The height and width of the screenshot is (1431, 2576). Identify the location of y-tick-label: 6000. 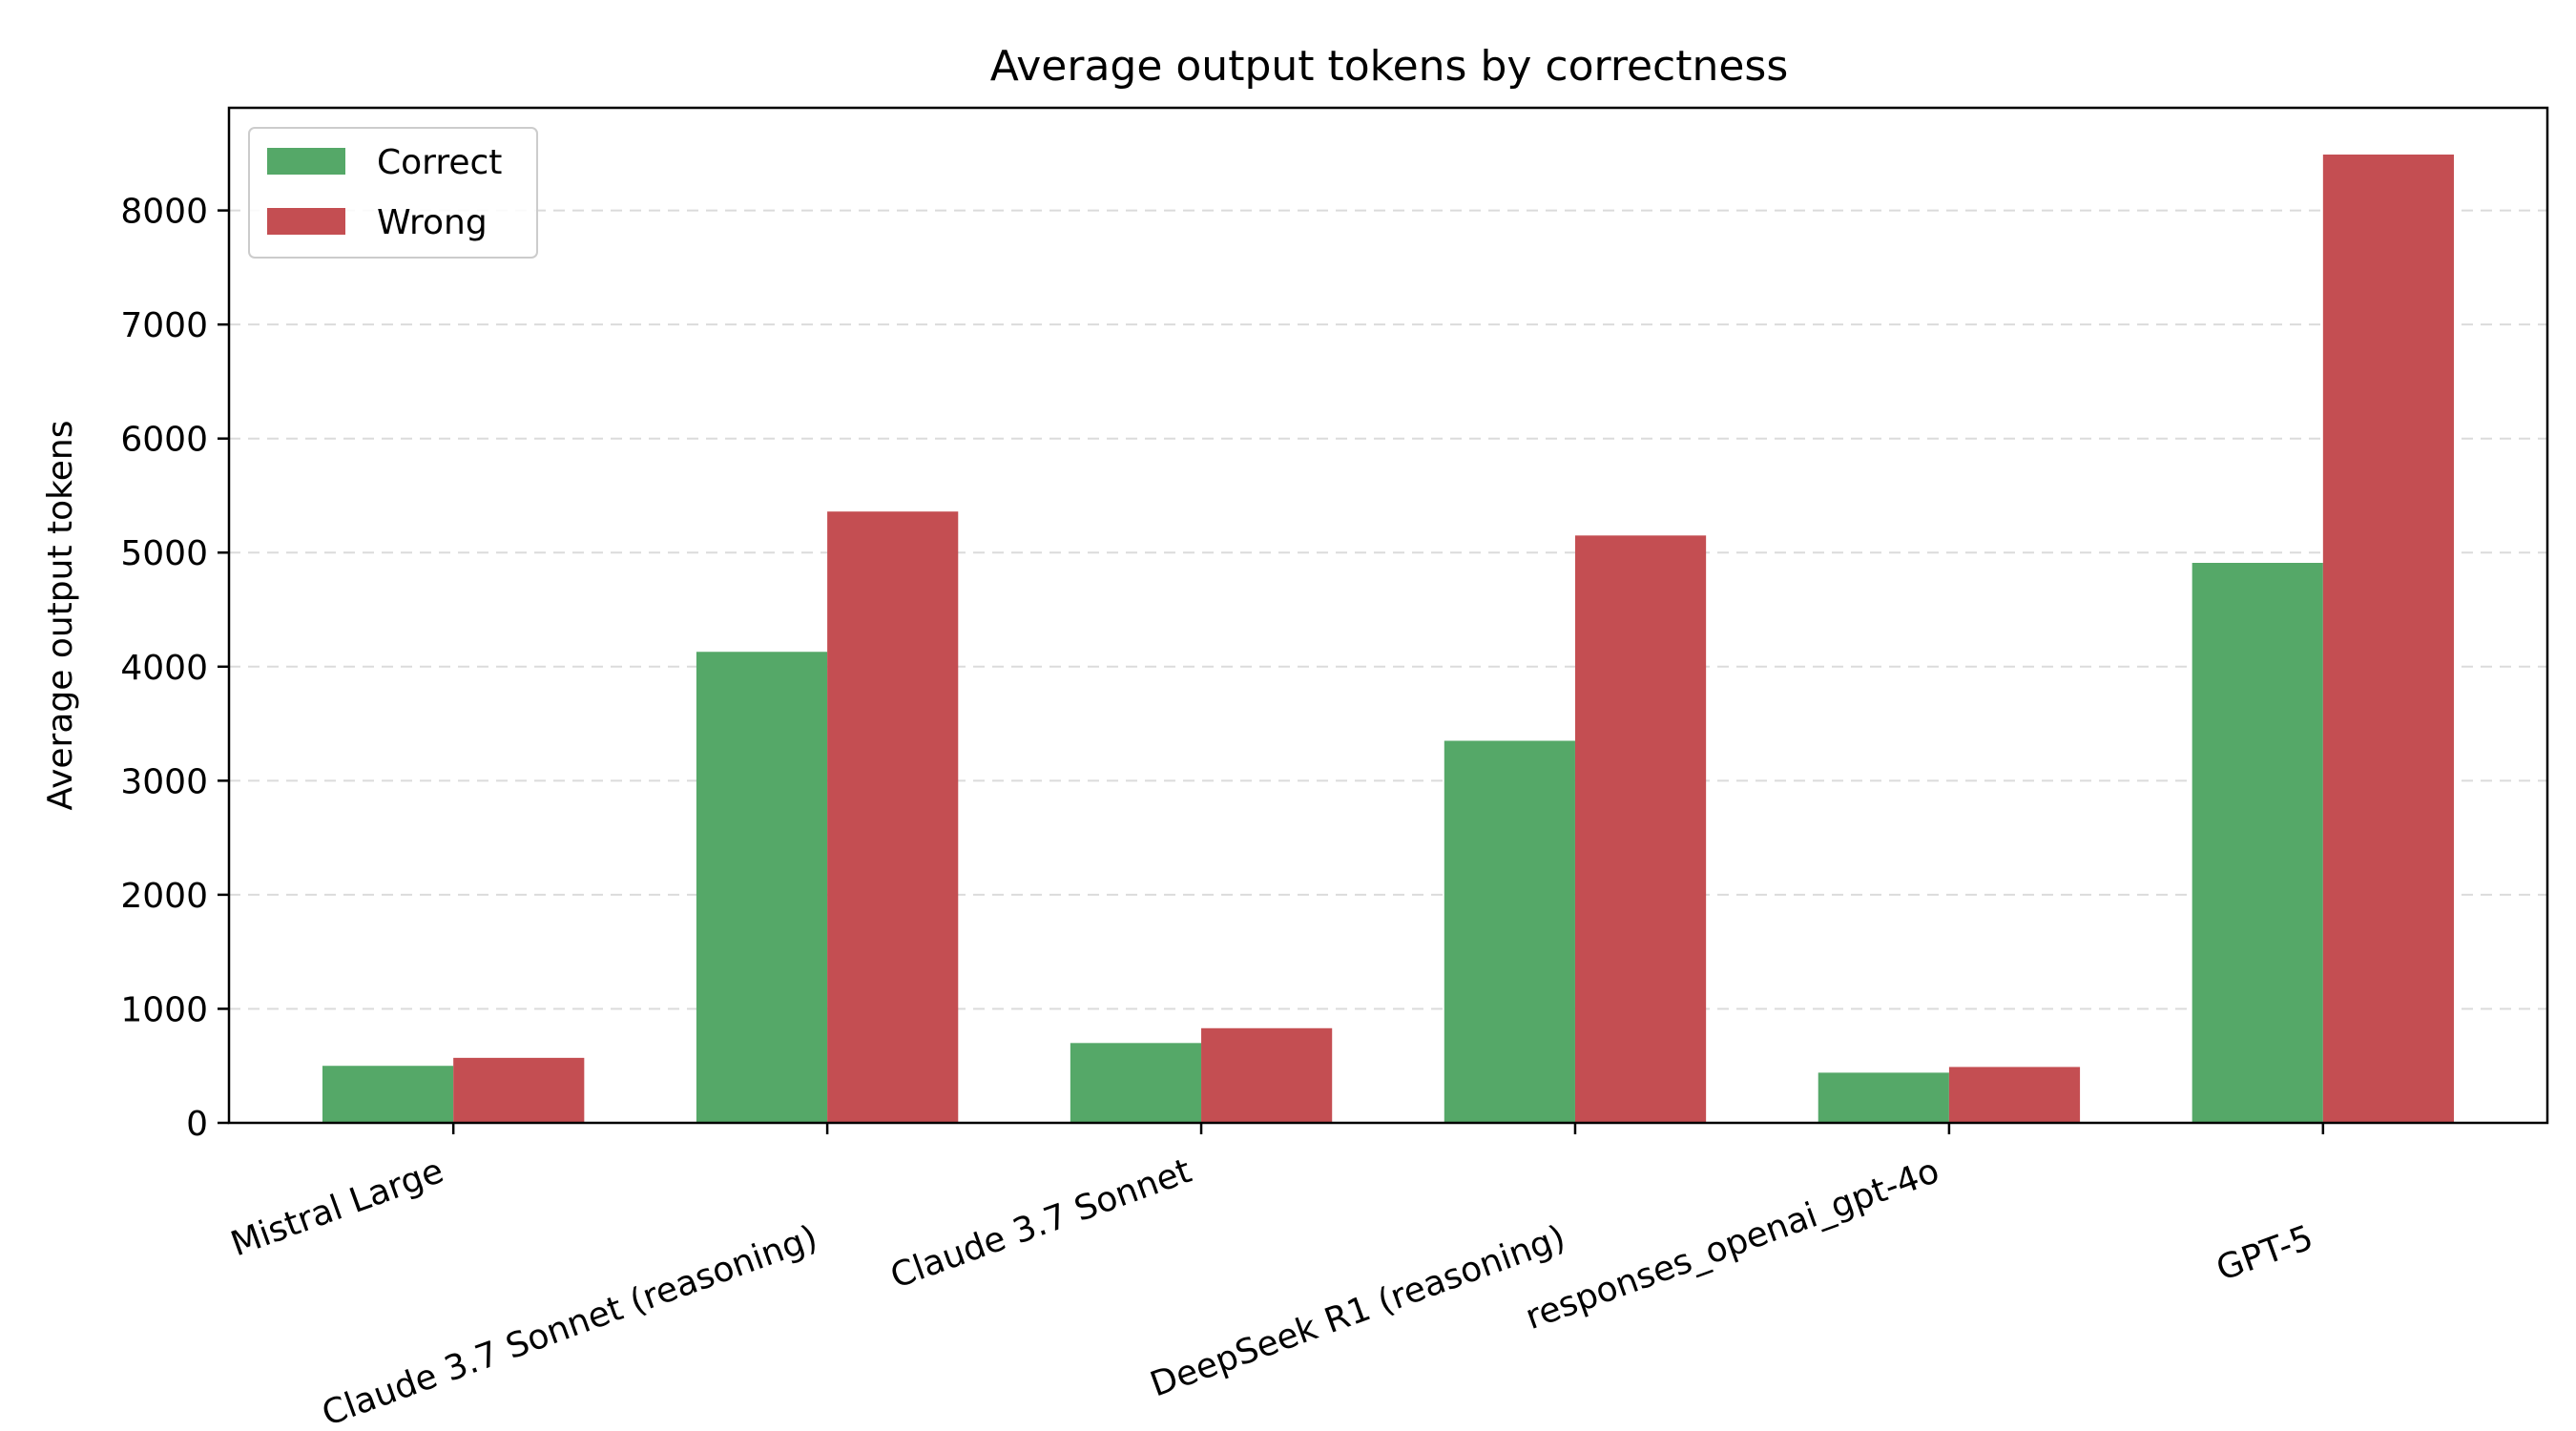
(164, 440).